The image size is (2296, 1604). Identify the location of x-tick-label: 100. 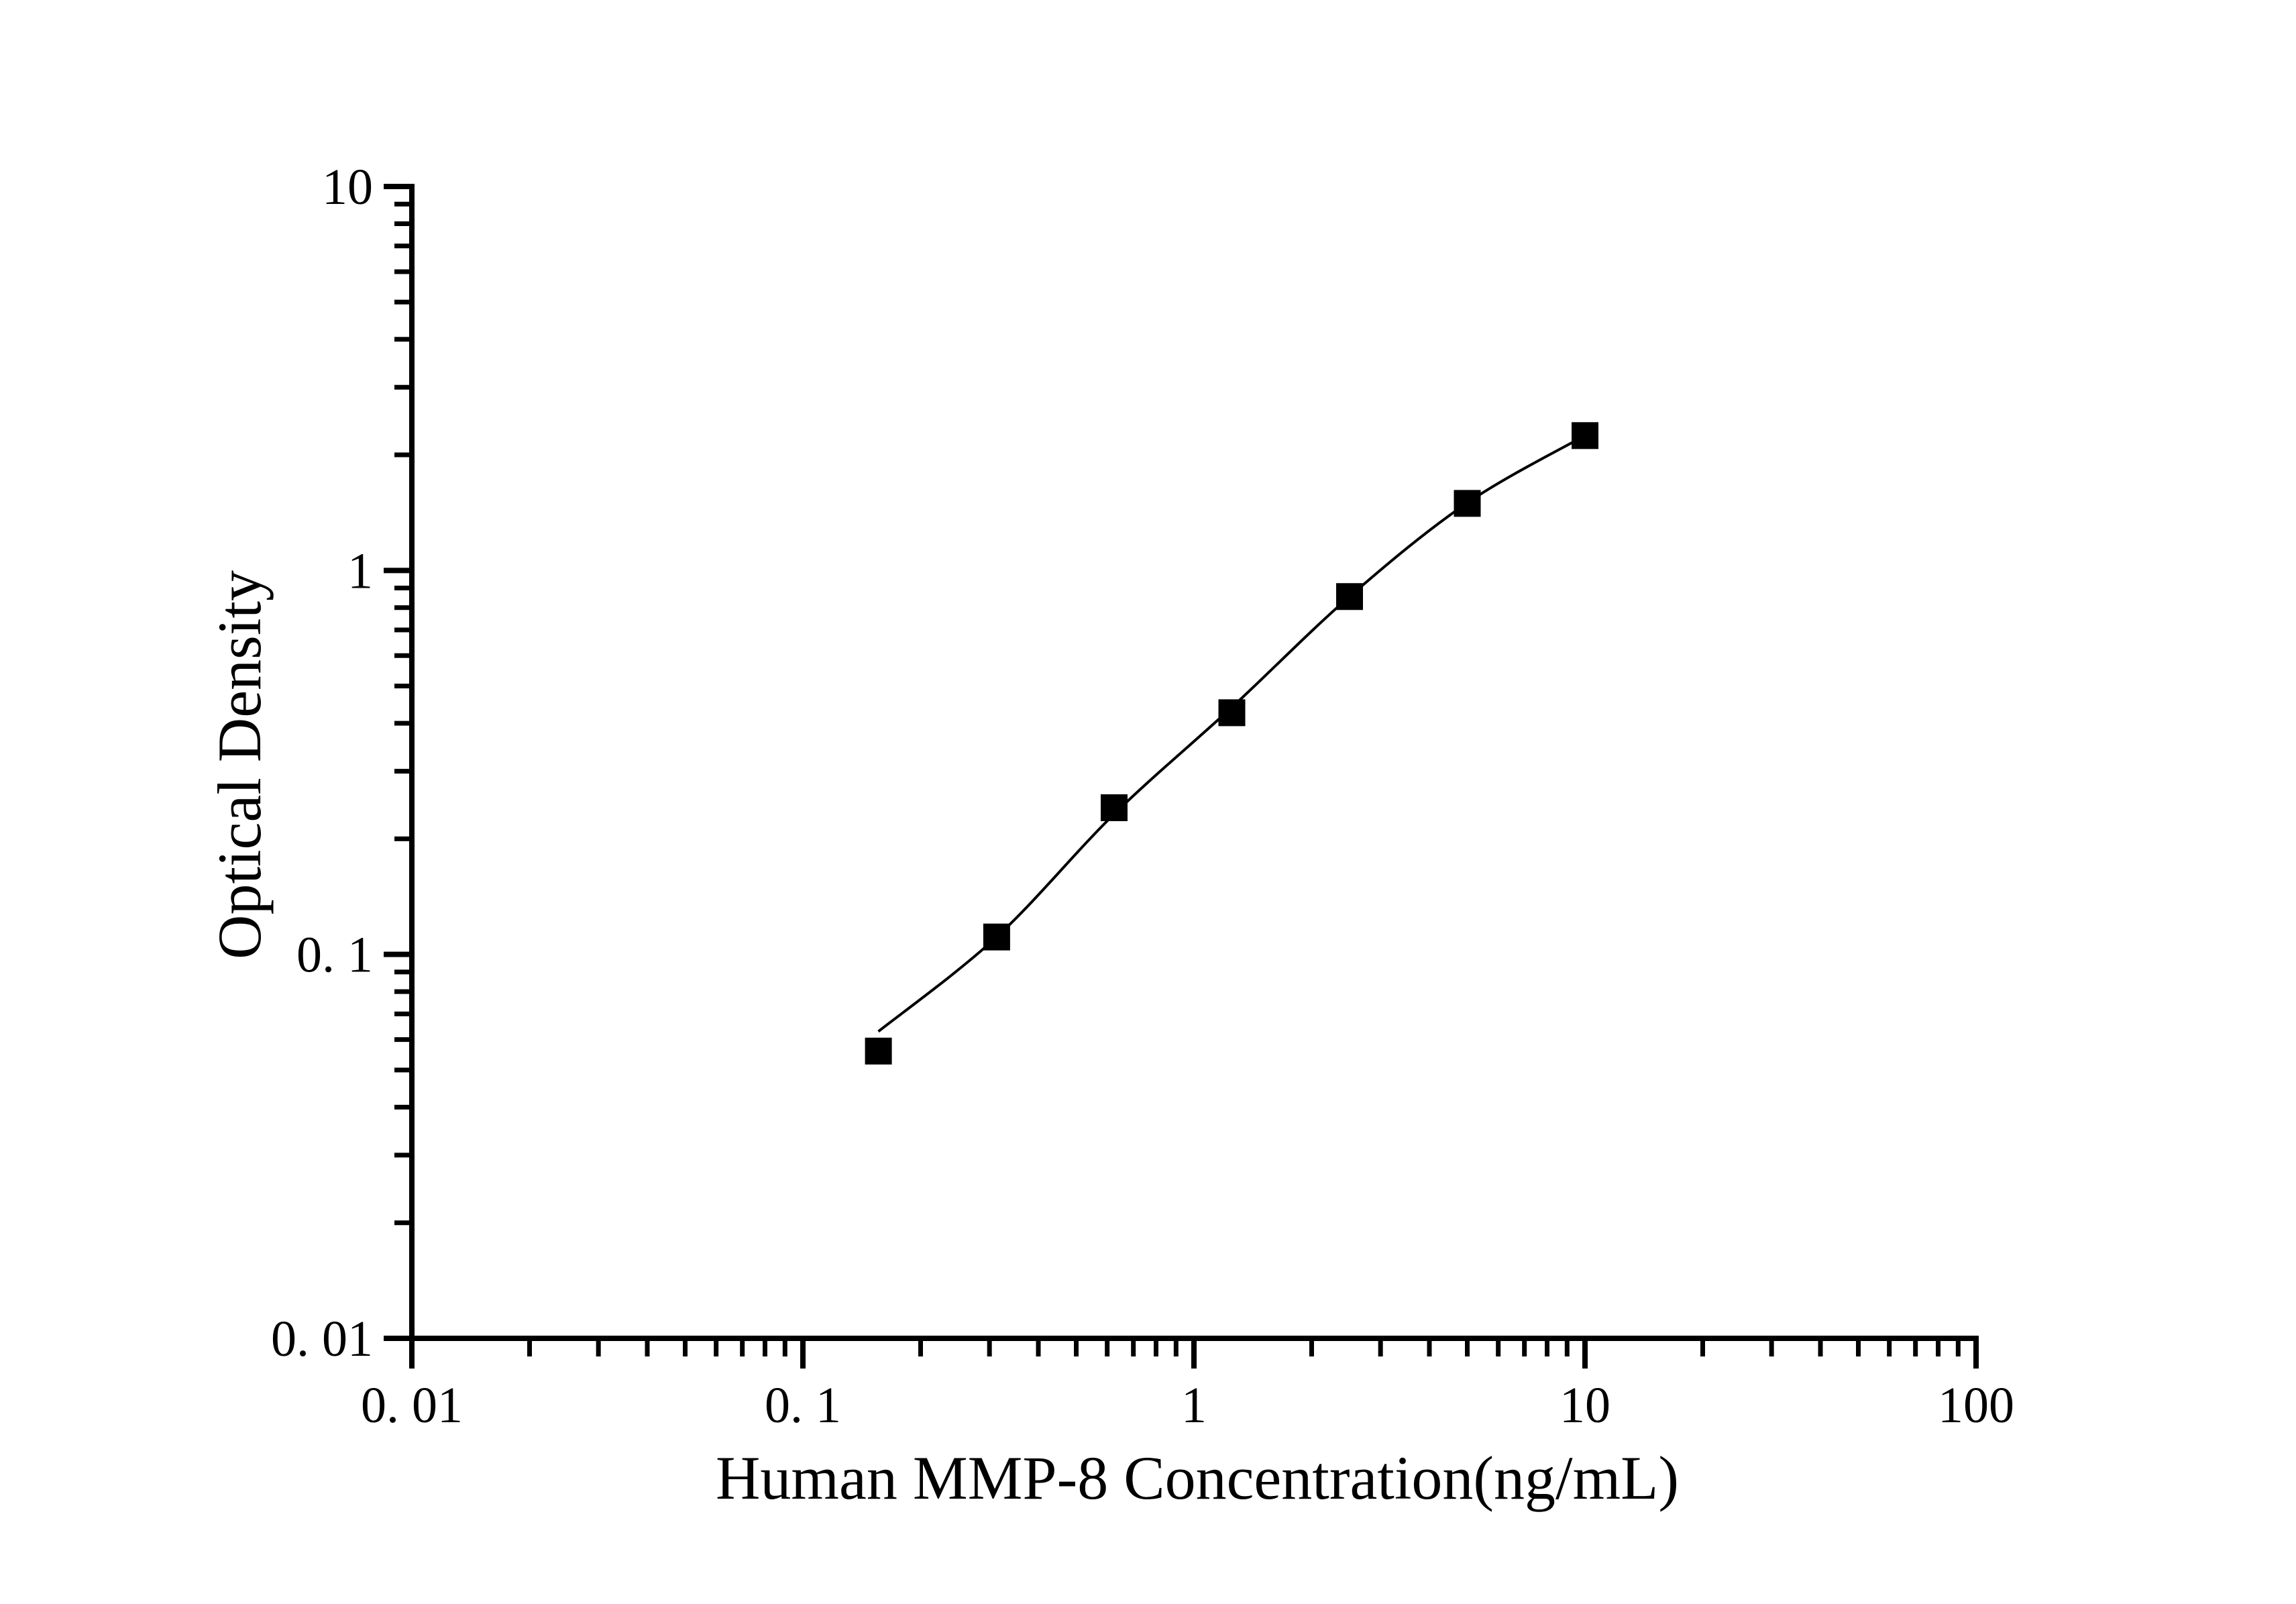
(1976, 1405).